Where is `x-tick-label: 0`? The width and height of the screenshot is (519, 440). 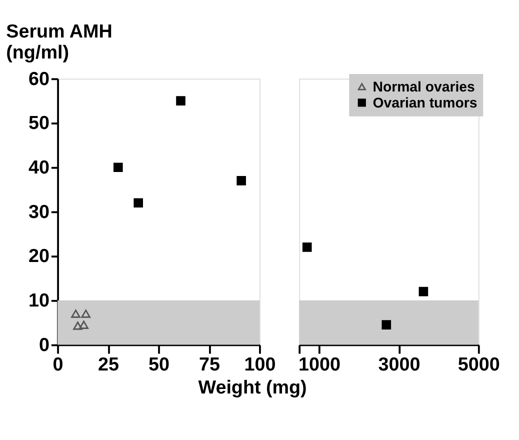
x-tick-label: 0 is located at coordinates (58, 364).